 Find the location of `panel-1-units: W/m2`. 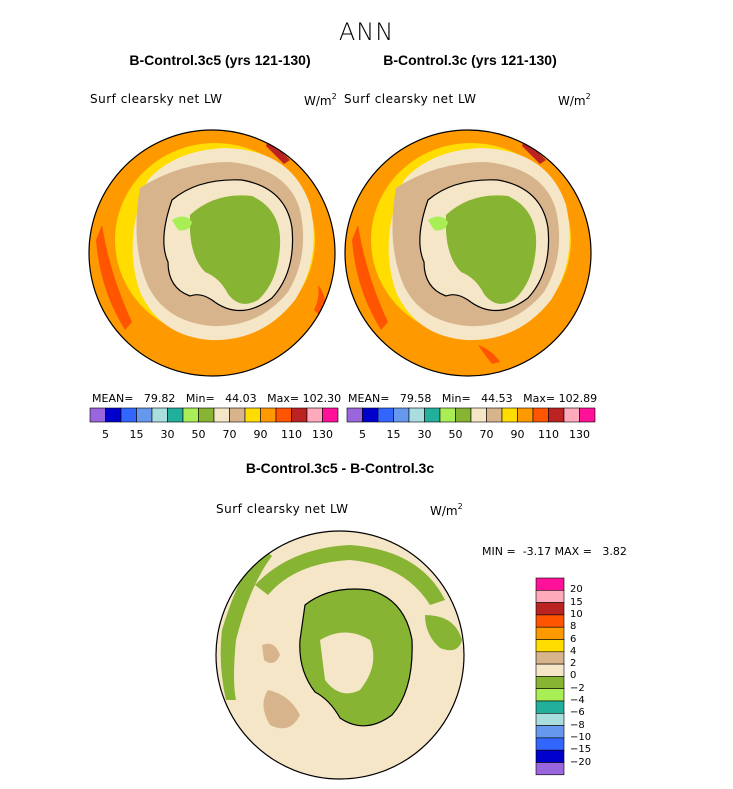

panel-1-units: W/m2 is located at coordinates (320, 100).